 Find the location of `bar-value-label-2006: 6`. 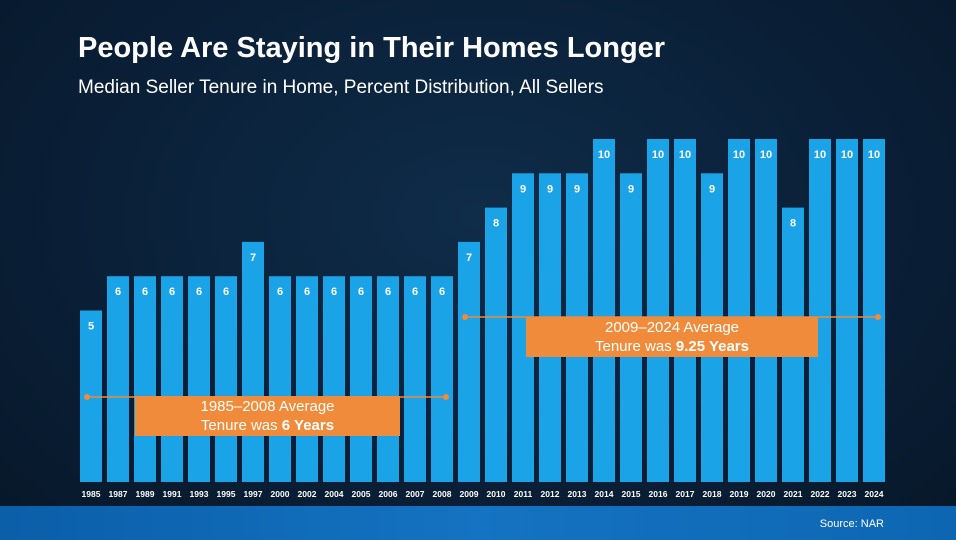

bar-value-label-2006: 6 is located at coordinates (388, 292).